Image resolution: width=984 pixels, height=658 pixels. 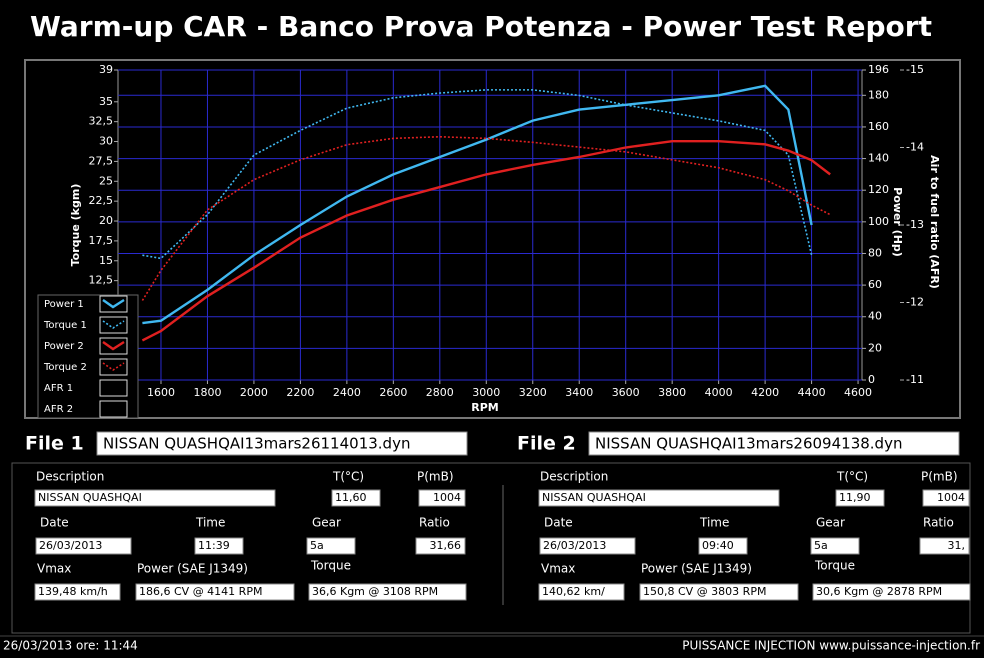 I want to click on y2-tick-label: 140, so click(x=878, y=158).